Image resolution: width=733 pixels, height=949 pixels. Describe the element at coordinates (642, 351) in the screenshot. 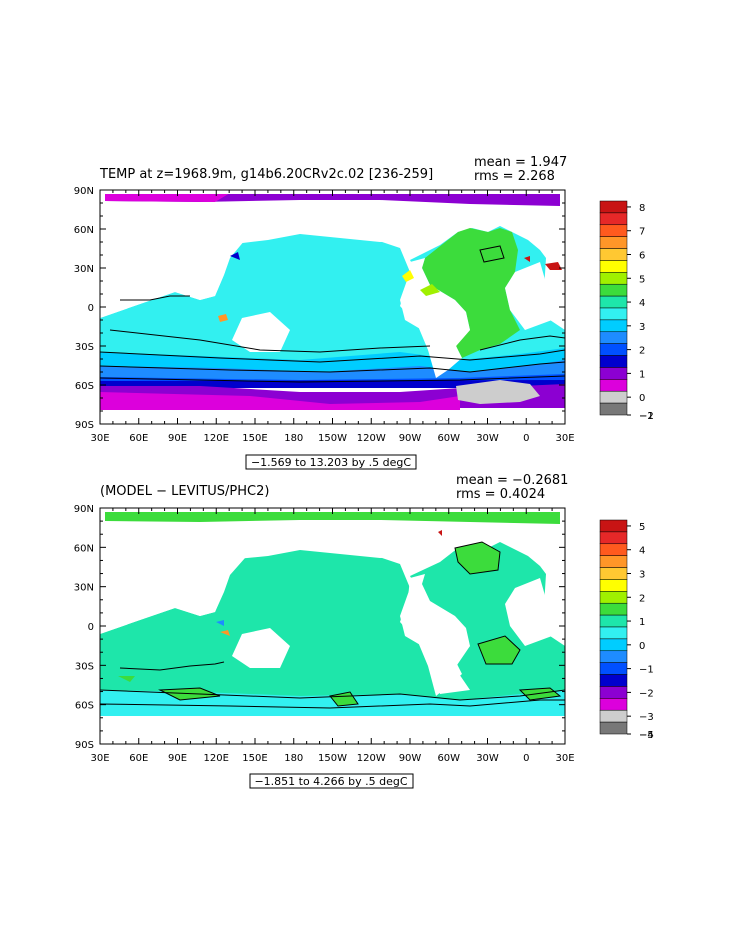

I see `colorbar-label: 2` at that location.